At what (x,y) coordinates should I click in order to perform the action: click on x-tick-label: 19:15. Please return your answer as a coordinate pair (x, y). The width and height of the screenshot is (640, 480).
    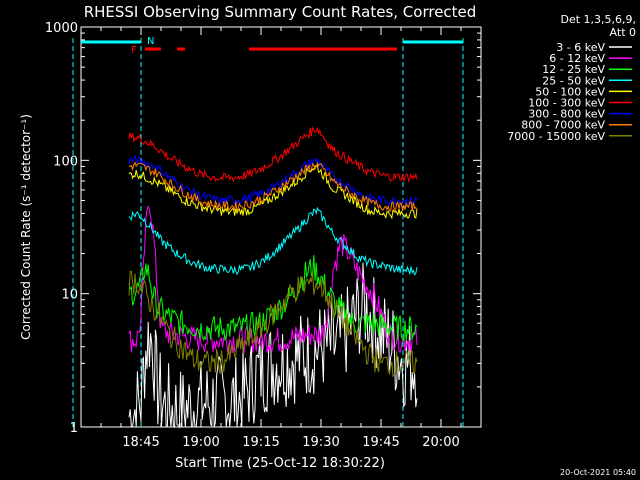
    Looking at the image, I should click on (260, 442).